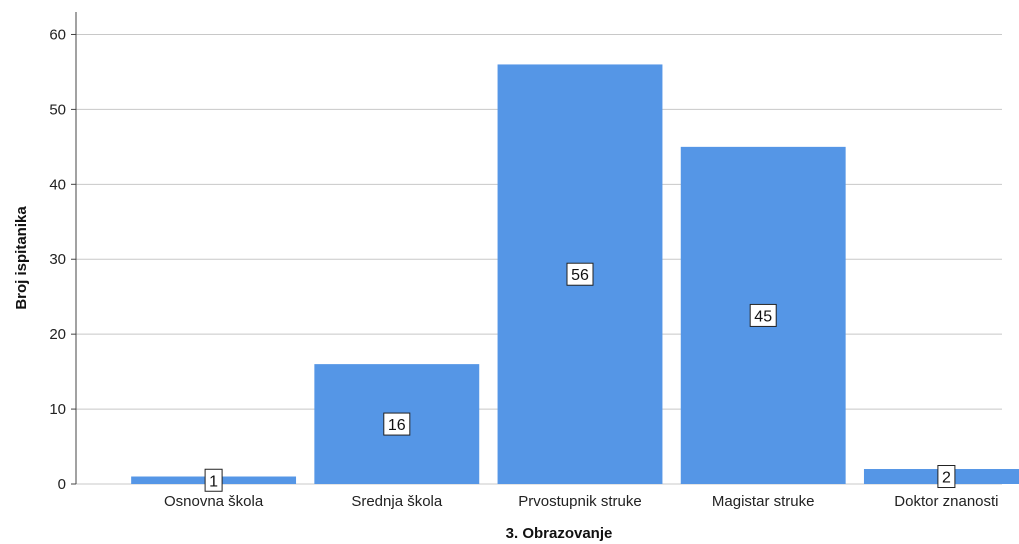 This screenshot has height=544, width=1019. I want to click on x-category-label: Srednja škola, so click(397, 501).